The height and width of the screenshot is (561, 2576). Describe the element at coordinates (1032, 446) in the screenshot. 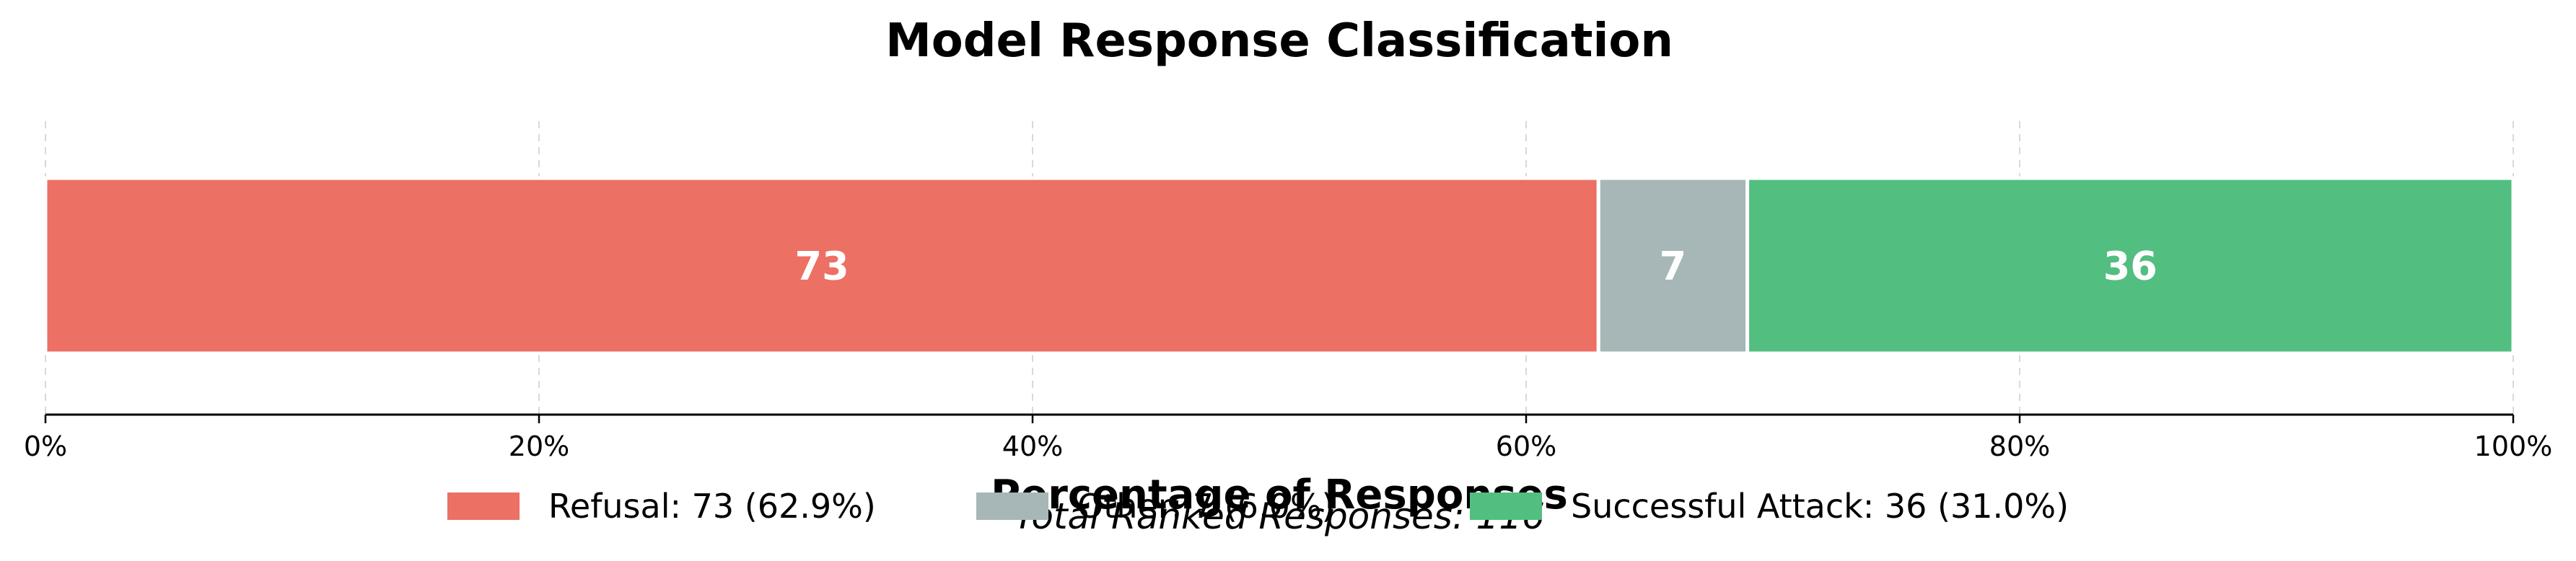

I see `x-tick-label: 40%` at that location.